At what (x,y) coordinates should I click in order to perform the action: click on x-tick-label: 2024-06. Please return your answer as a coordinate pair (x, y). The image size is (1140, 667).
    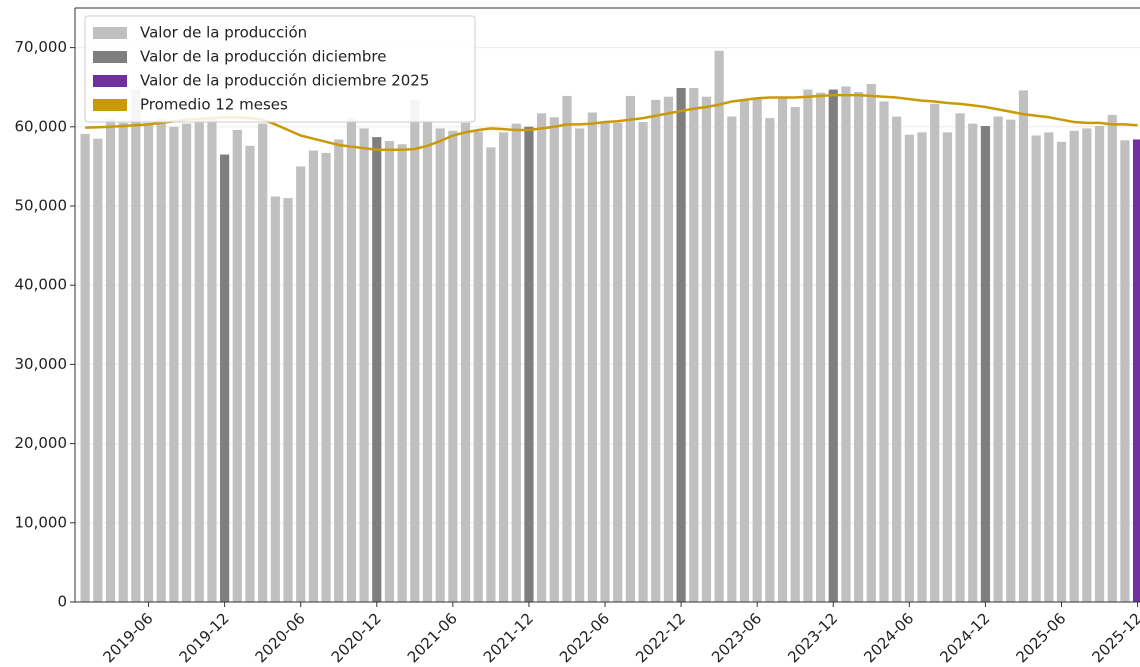
    Looking at the image, I should click on (888, 637).